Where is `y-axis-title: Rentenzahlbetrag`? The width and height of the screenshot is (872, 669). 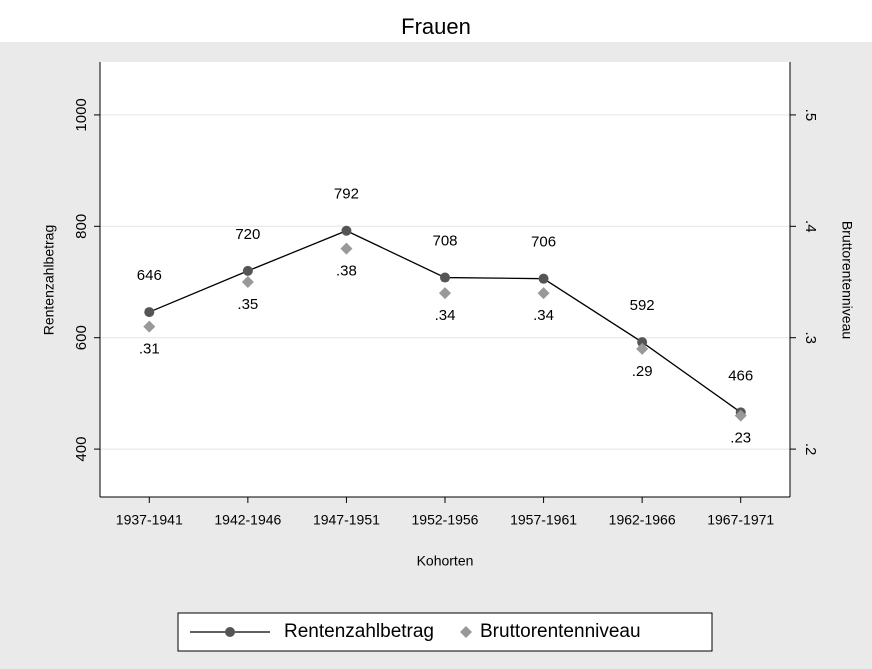 y-axis-title: Rentenzahlbetrag is located at coordinates (49, 280).